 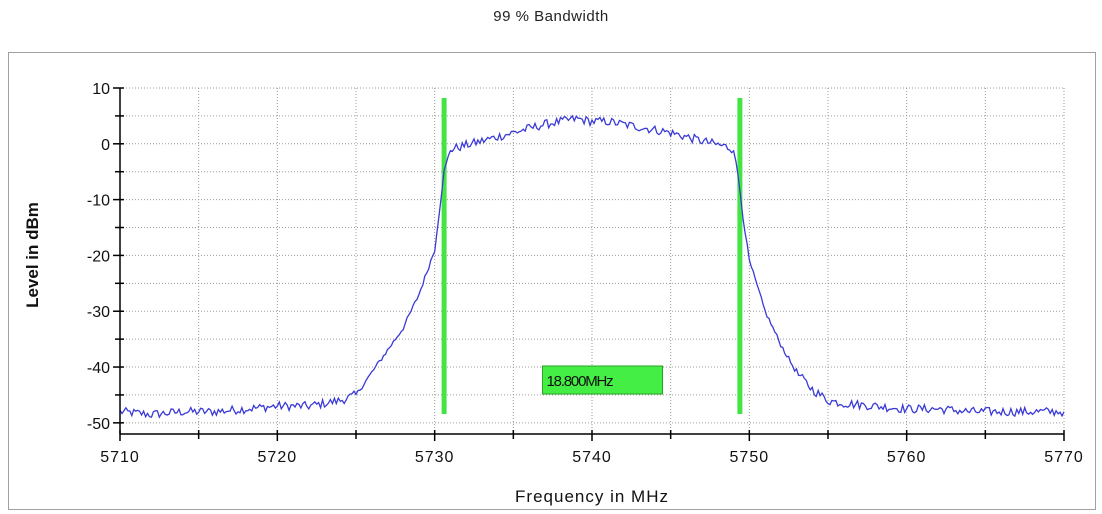 I want to click on x-tick-label: 5730, so click(x=435, y=457).